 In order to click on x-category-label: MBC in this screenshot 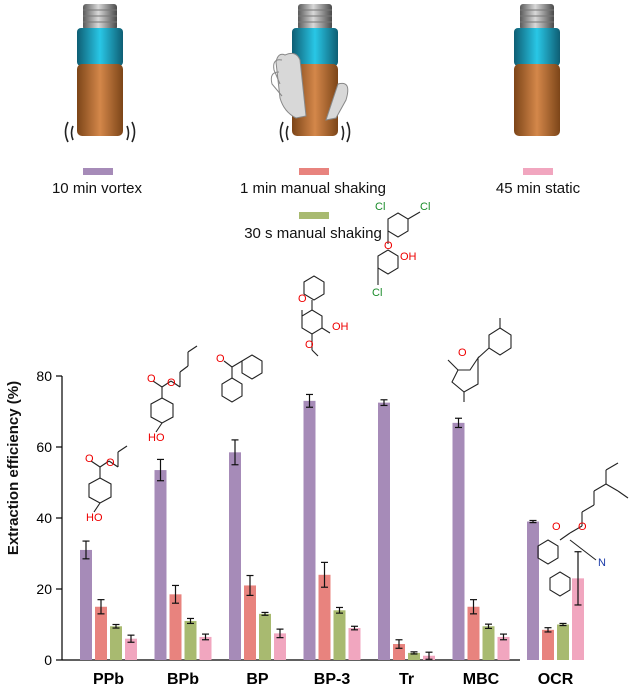, I will do `click(481, 679)`.